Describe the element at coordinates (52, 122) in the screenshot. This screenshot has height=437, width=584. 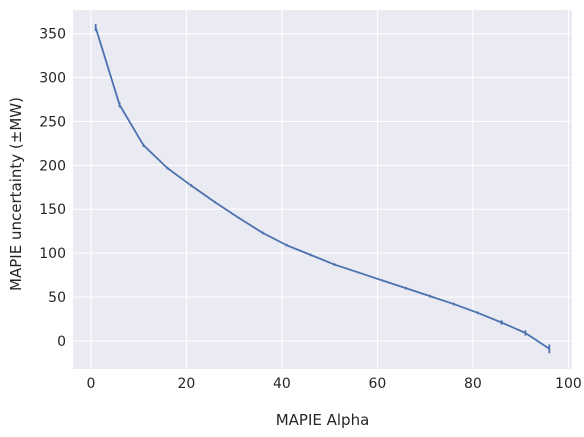
I see `y-tick-label: 250` at that location.